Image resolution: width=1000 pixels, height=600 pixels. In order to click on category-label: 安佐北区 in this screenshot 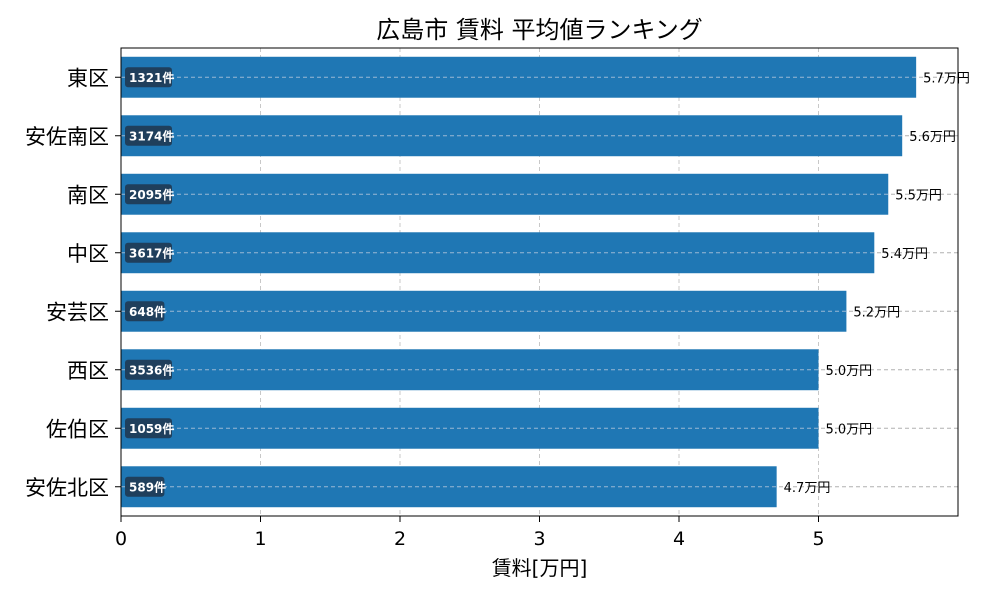, I will do `click(67, 488)`.